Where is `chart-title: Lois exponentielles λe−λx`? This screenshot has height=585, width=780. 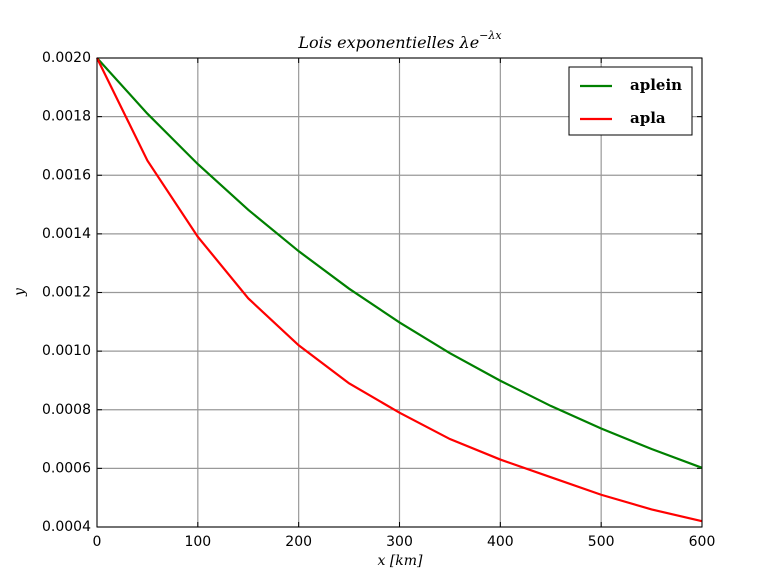
chart-title: Lois exponentielles λe−λx is located at coordinates (399, 40).